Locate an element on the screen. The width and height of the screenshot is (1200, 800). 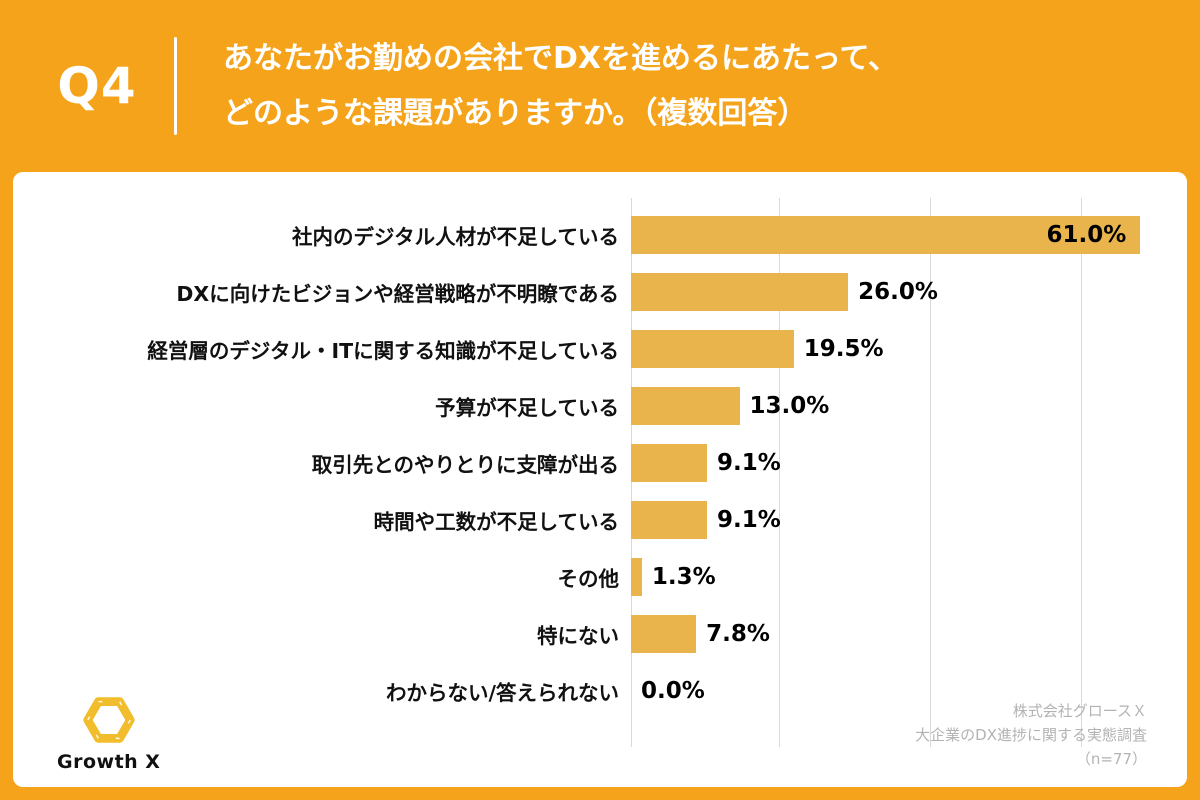
category-label: その他 is located at coordinates (588, 578).